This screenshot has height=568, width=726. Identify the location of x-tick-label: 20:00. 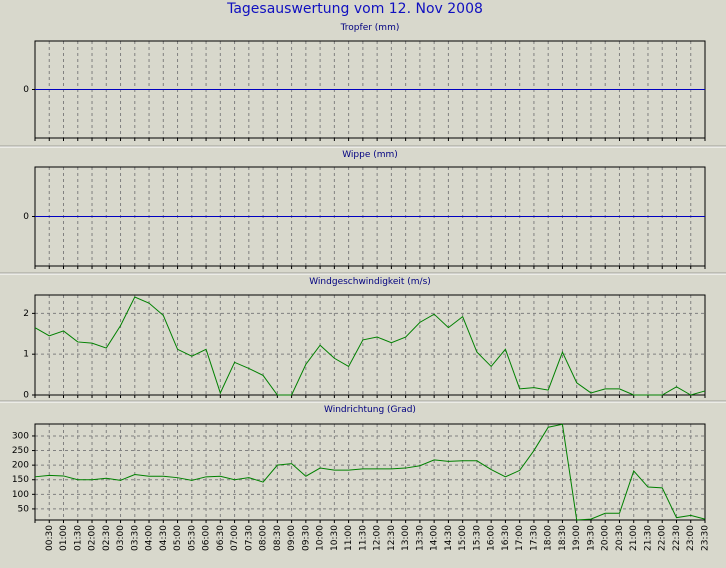
(606, 538).